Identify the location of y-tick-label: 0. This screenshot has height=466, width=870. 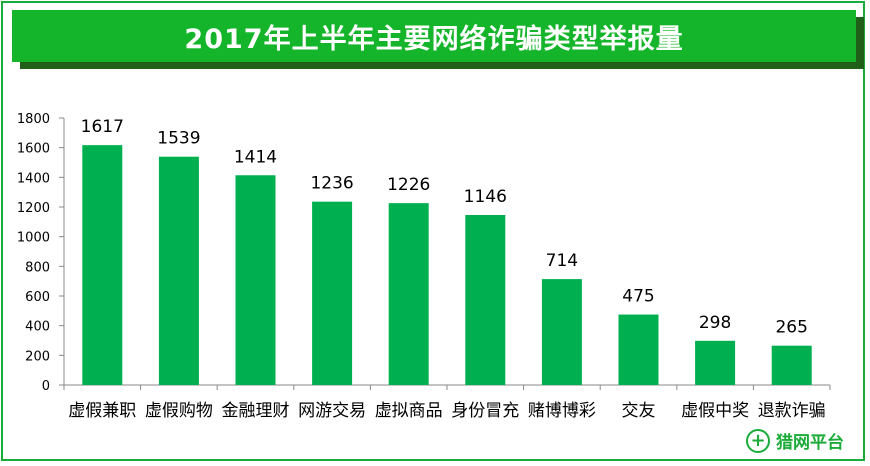
(46, 386).